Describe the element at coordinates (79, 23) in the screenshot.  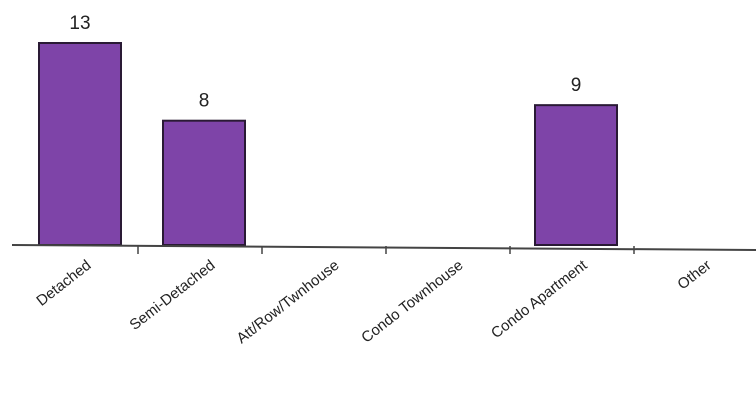
I see `data-label-detached: 13` at that location.